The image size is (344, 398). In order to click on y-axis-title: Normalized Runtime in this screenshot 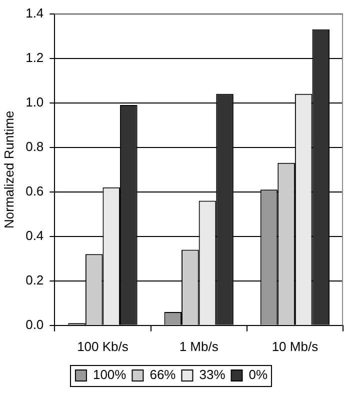, I will do `click(8, 169)`.